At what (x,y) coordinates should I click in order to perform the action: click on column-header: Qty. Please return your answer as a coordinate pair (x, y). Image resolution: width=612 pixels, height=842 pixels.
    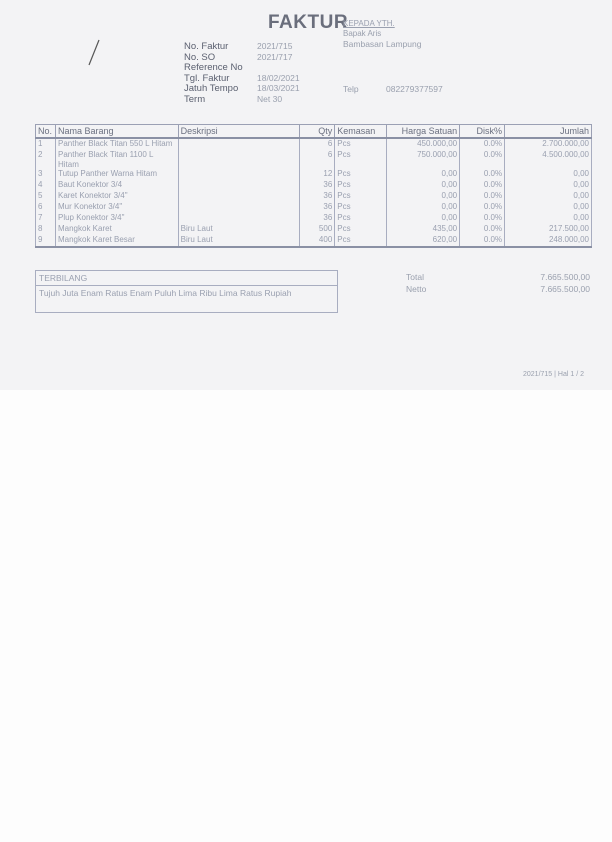
    Looking at the image, I should click on (317, 131).